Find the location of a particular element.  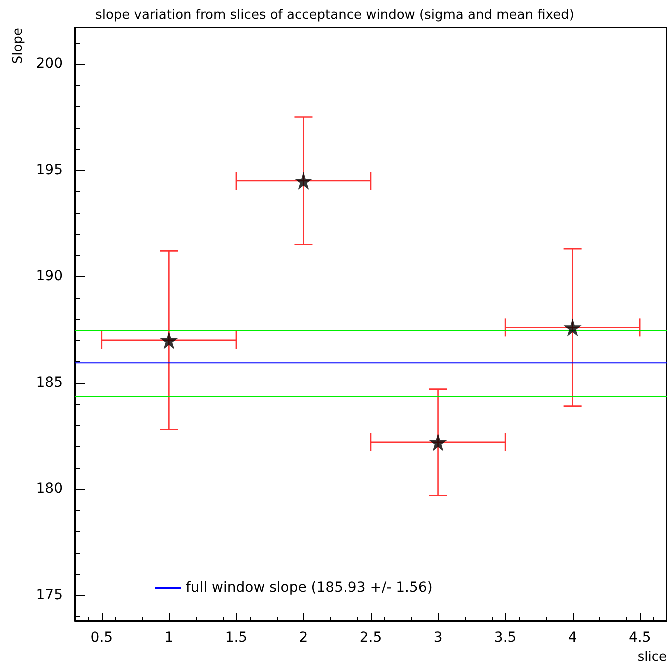

x-tick-label: 3.5 is located at coordinates (505, 638).